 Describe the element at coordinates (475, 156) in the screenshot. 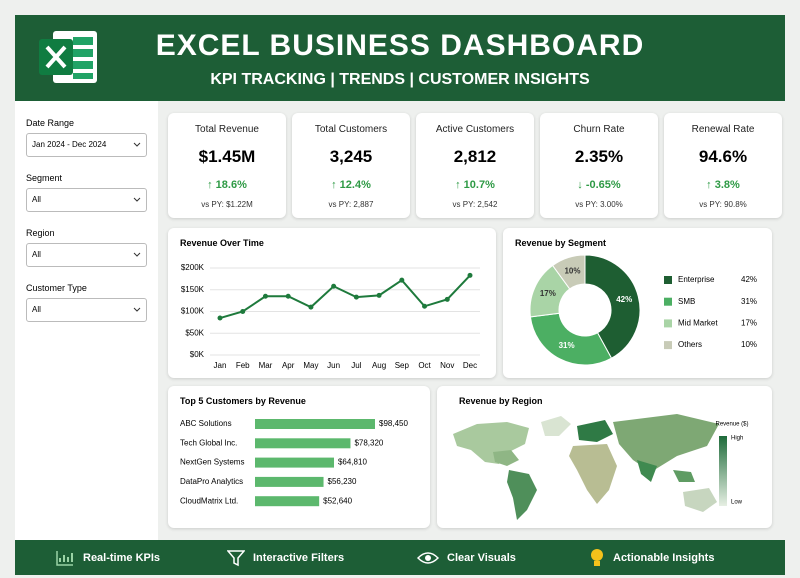

I see `kpi-value: 2,812` at that location.